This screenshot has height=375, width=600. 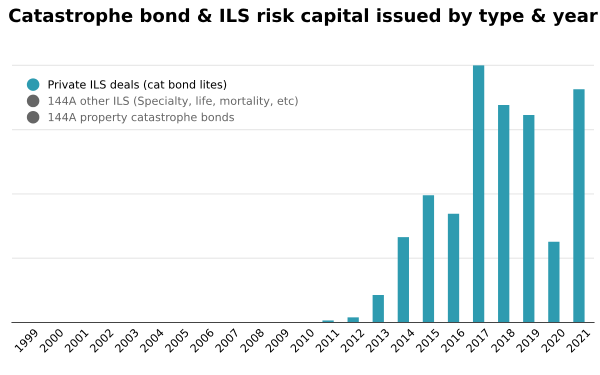 I want to click on legend-label: 144A other ILS (Specialty, life, mortality, etc), so click(x=173, y=102).